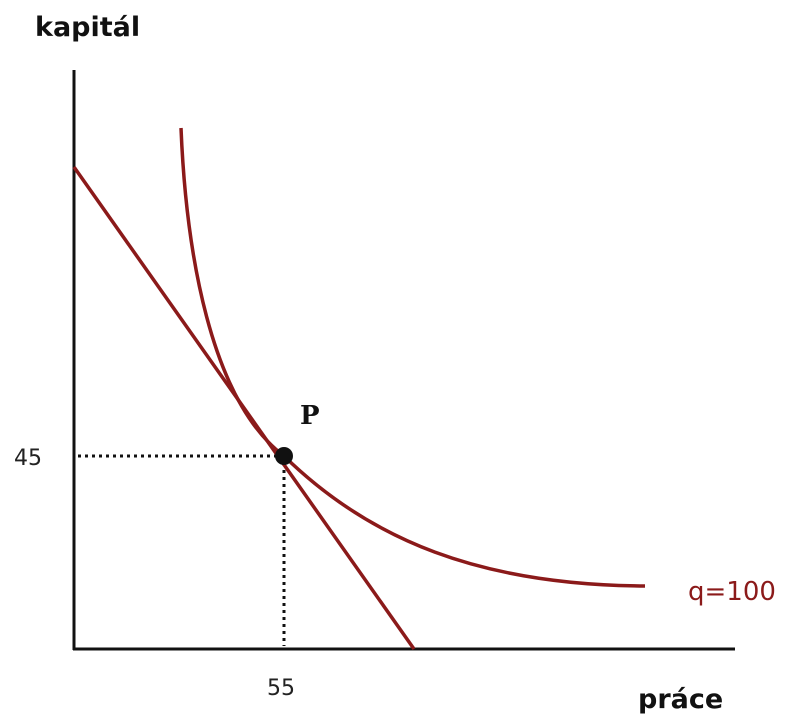  I want to click on point-label: P, so click(310, 416).